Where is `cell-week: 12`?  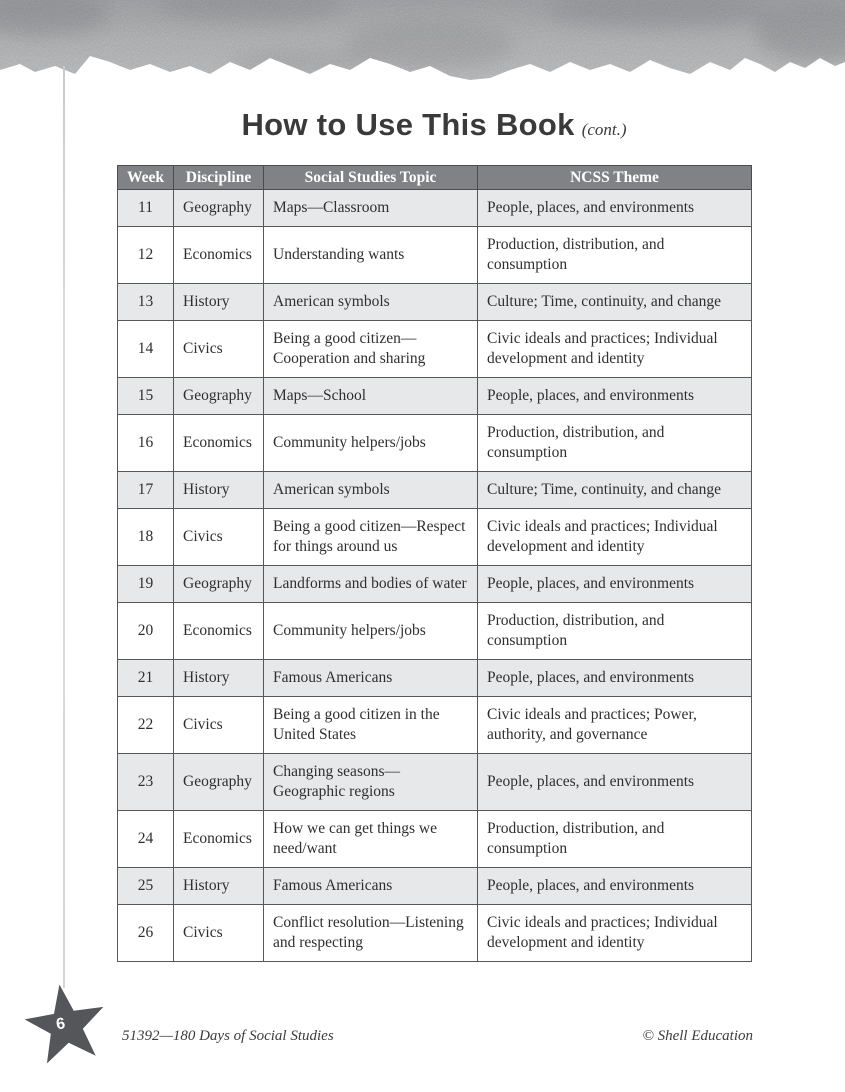
cell-week: 12 is located at coordinates (145, 255).